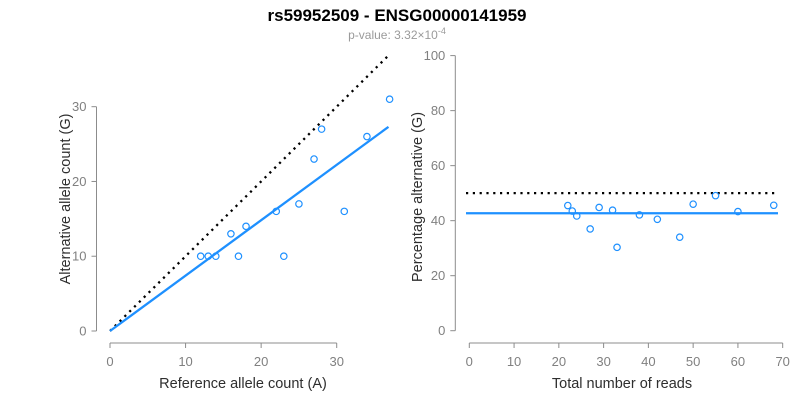 This screenshot has width=800, height=400. Describe the element at coordinates (441, 31) in the screenshot. I see `pvalue-exponent: -4` at that location.